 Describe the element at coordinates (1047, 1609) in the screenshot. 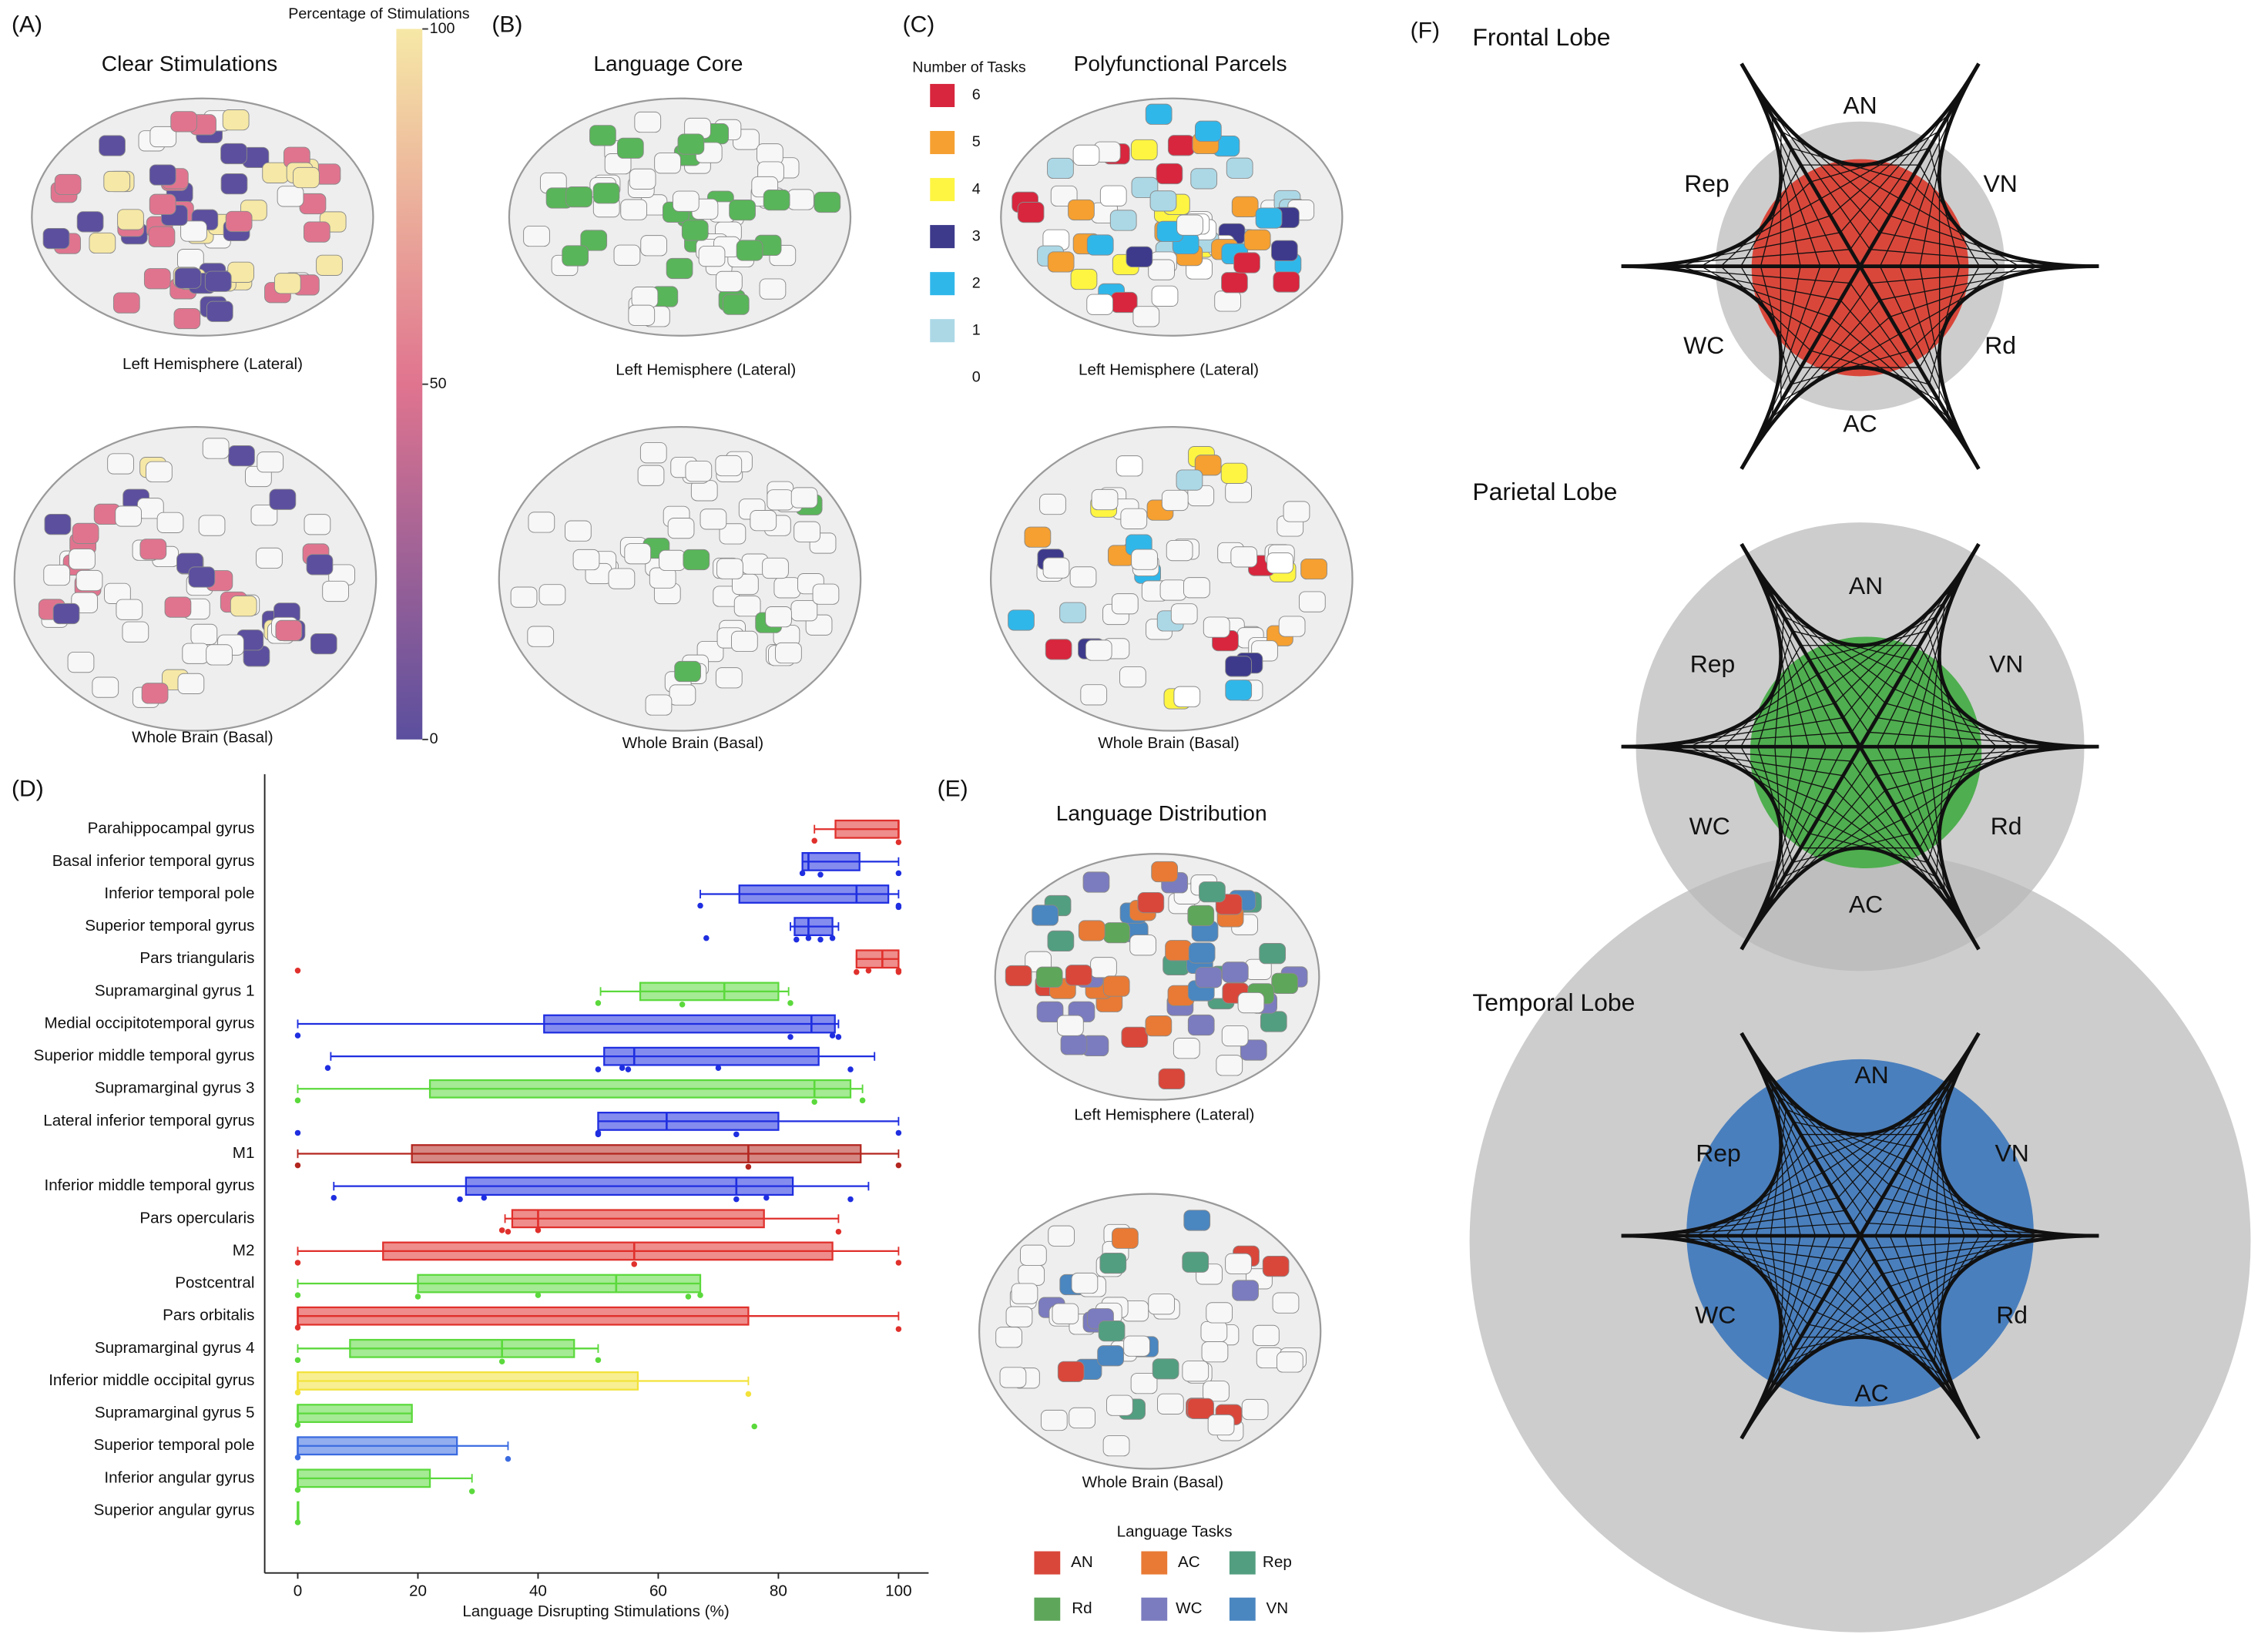

I see `legend-swatch` at that location.